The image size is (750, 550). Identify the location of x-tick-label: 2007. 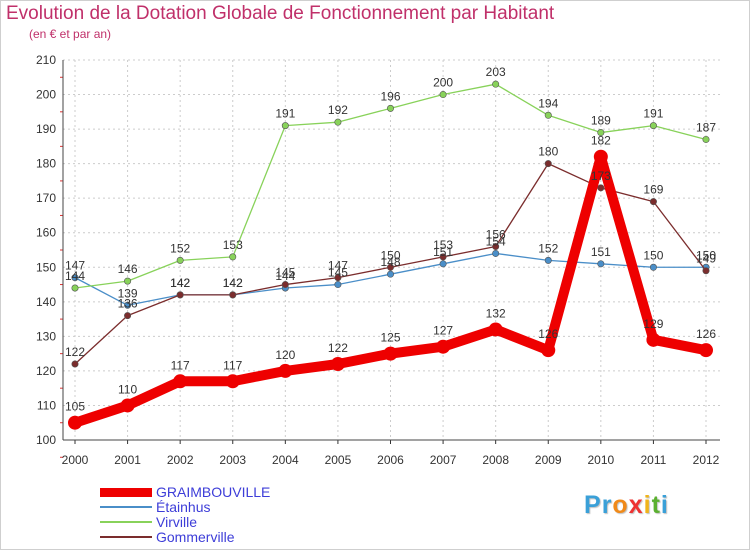
(443, 460).